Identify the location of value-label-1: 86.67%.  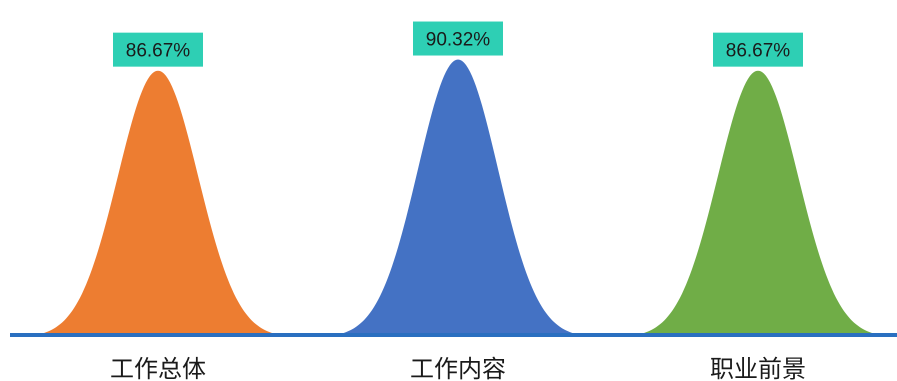
(158, 49).